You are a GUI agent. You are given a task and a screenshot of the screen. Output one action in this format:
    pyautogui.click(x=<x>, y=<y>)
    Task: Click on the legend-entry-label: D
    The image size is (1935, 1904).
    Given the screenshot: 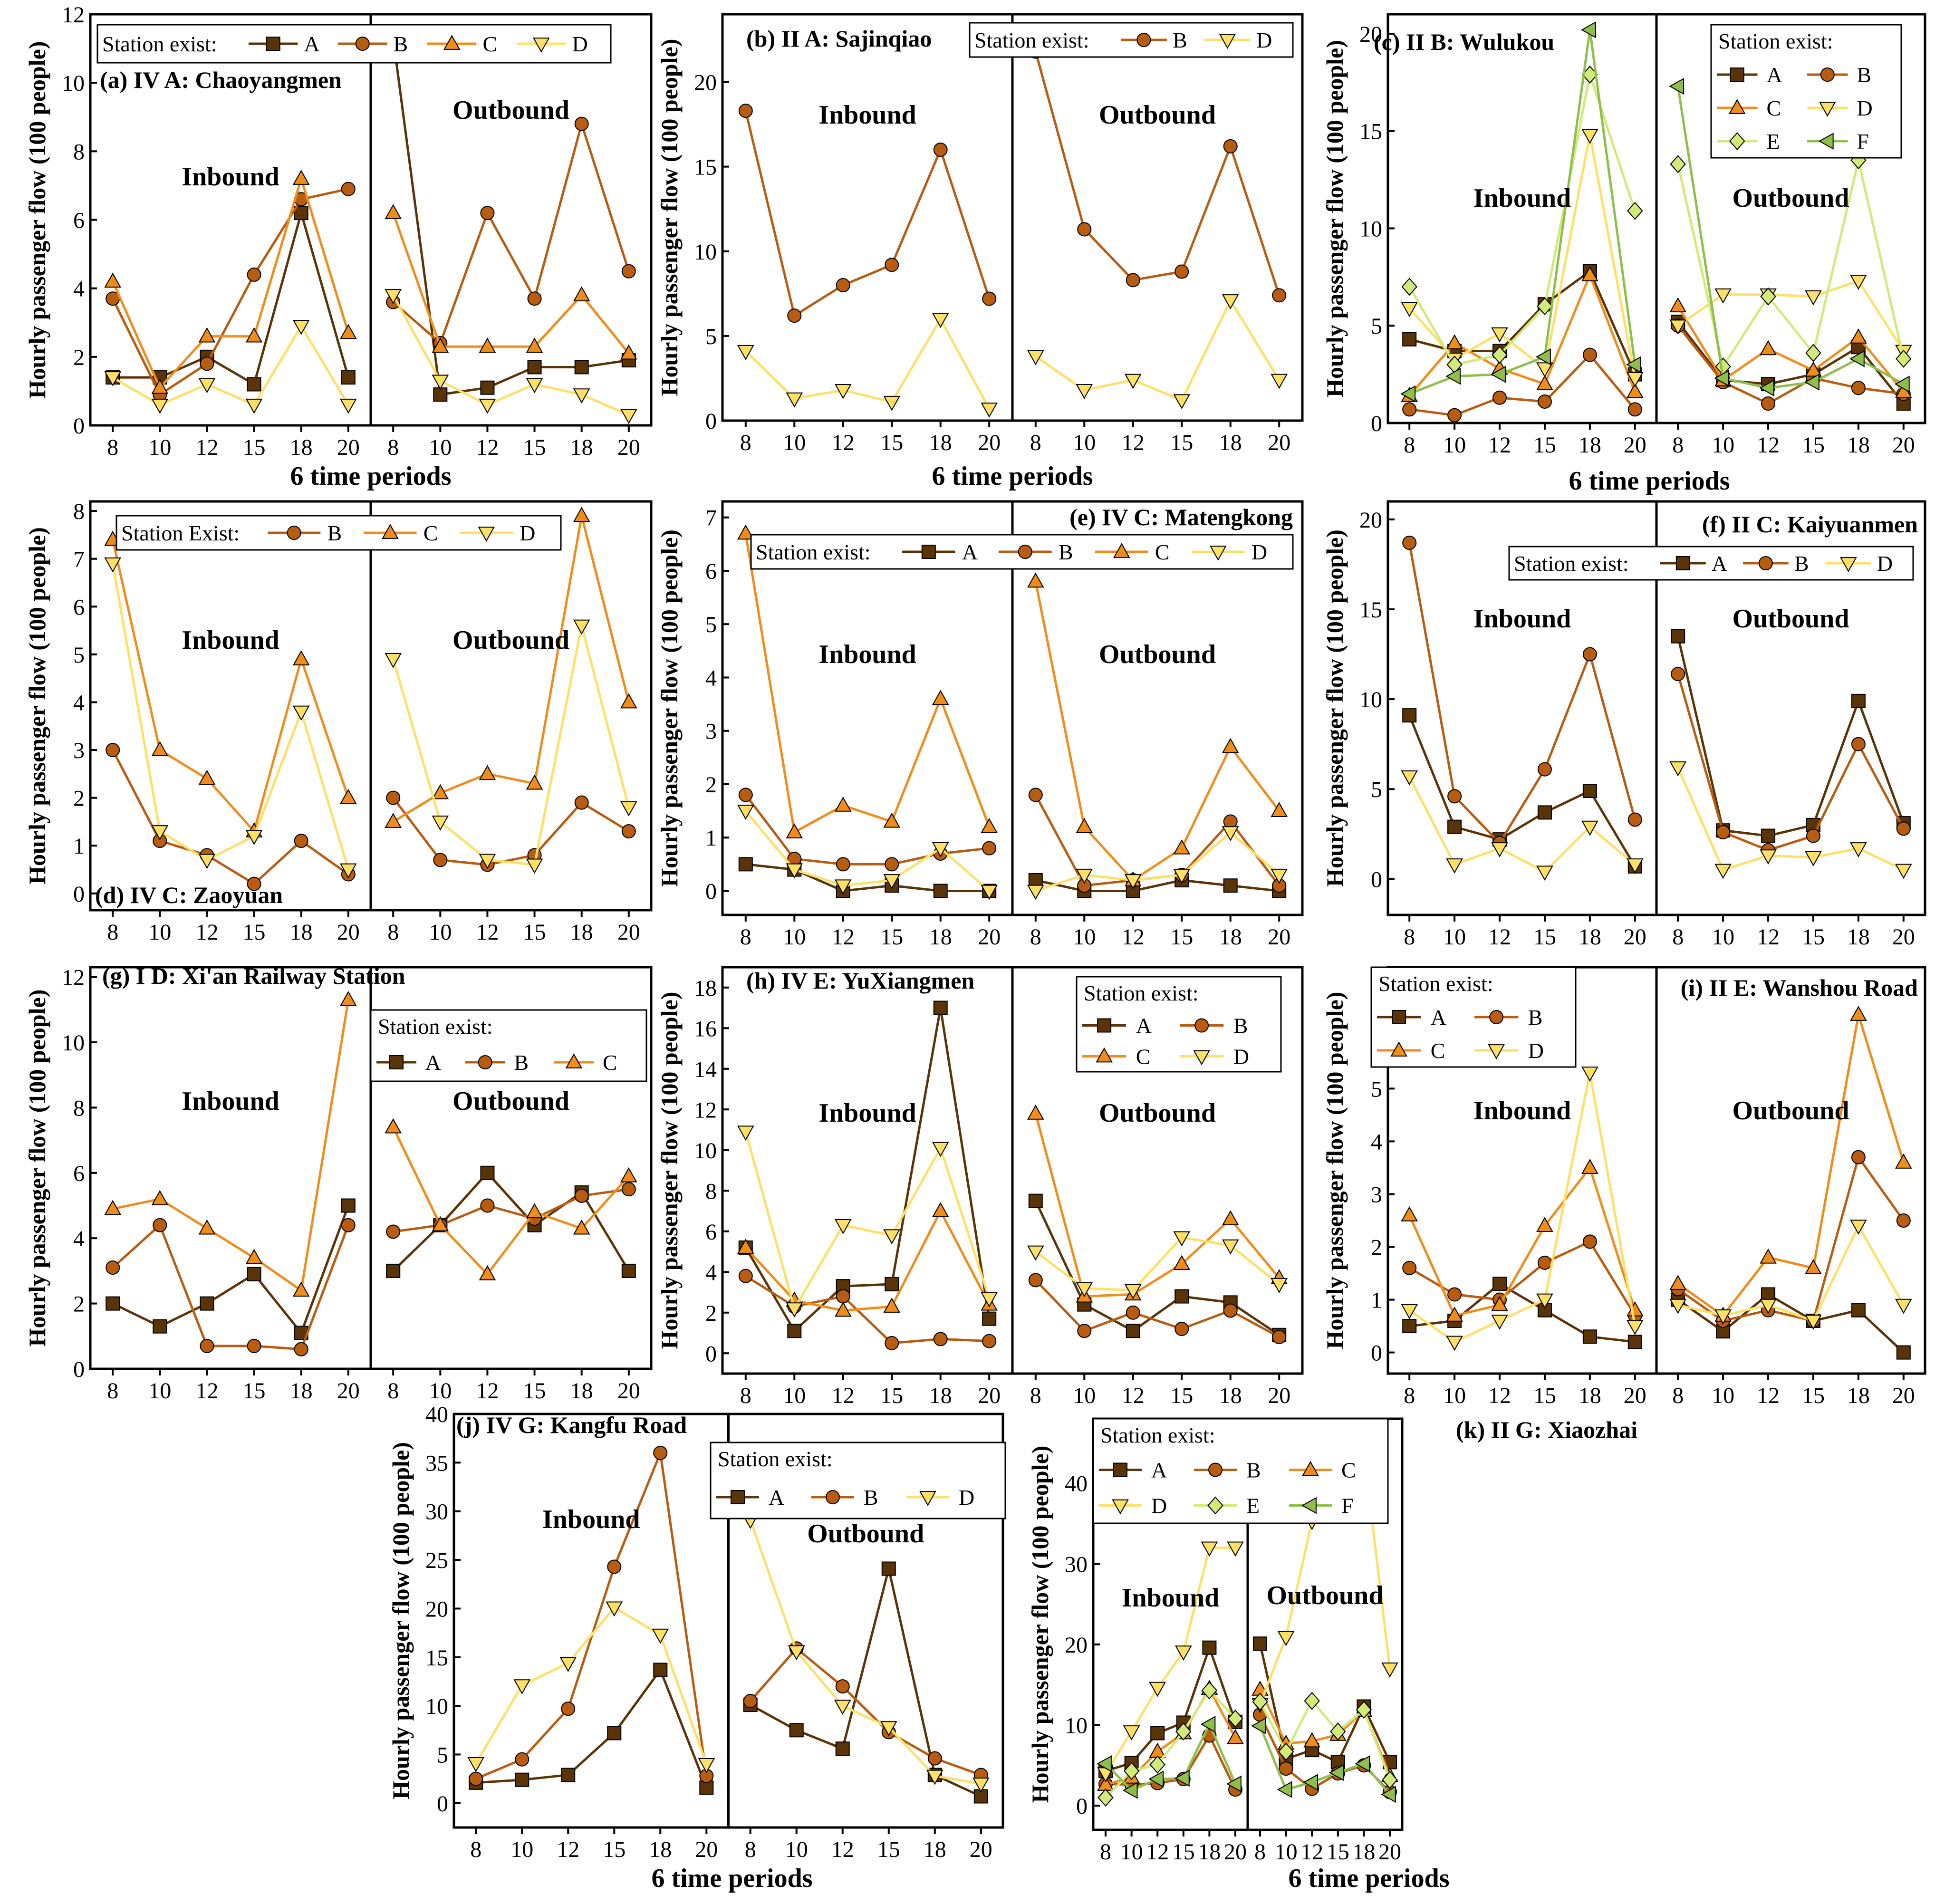 What is the action you would take?
    pyautogui.click(x=1259, y=552)
    